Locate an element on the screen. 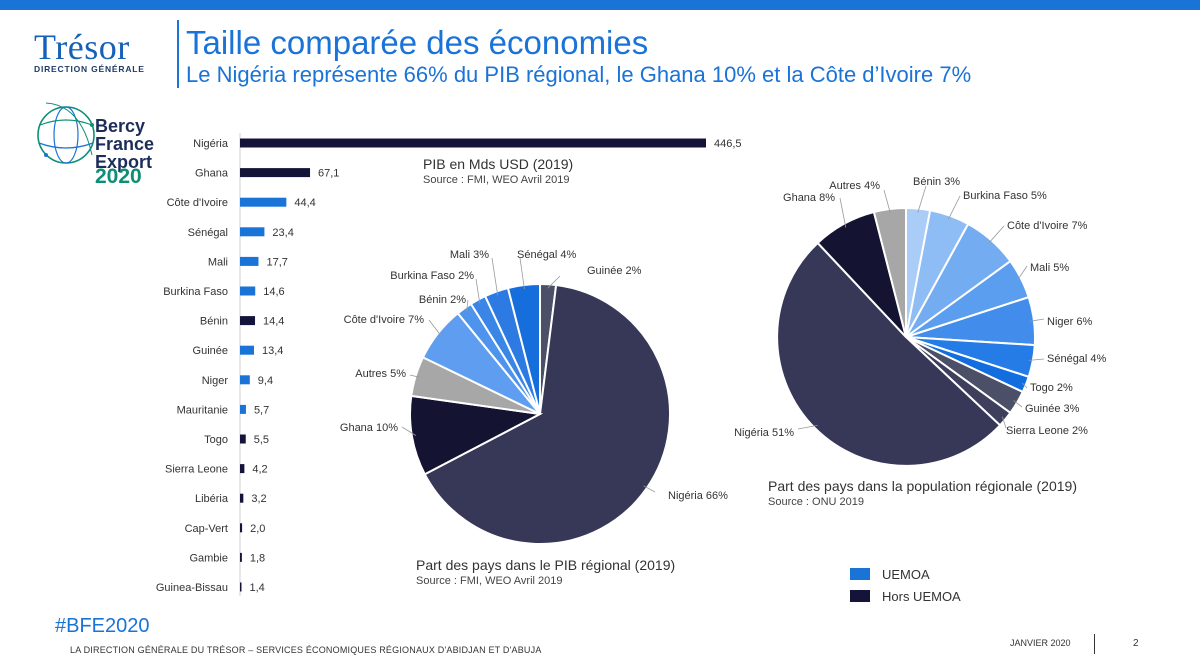 Image resolution: width=1200 pixels, height=661 pixels. bar-value-label-togo: 5,5 is located at coordinates (261, 440).